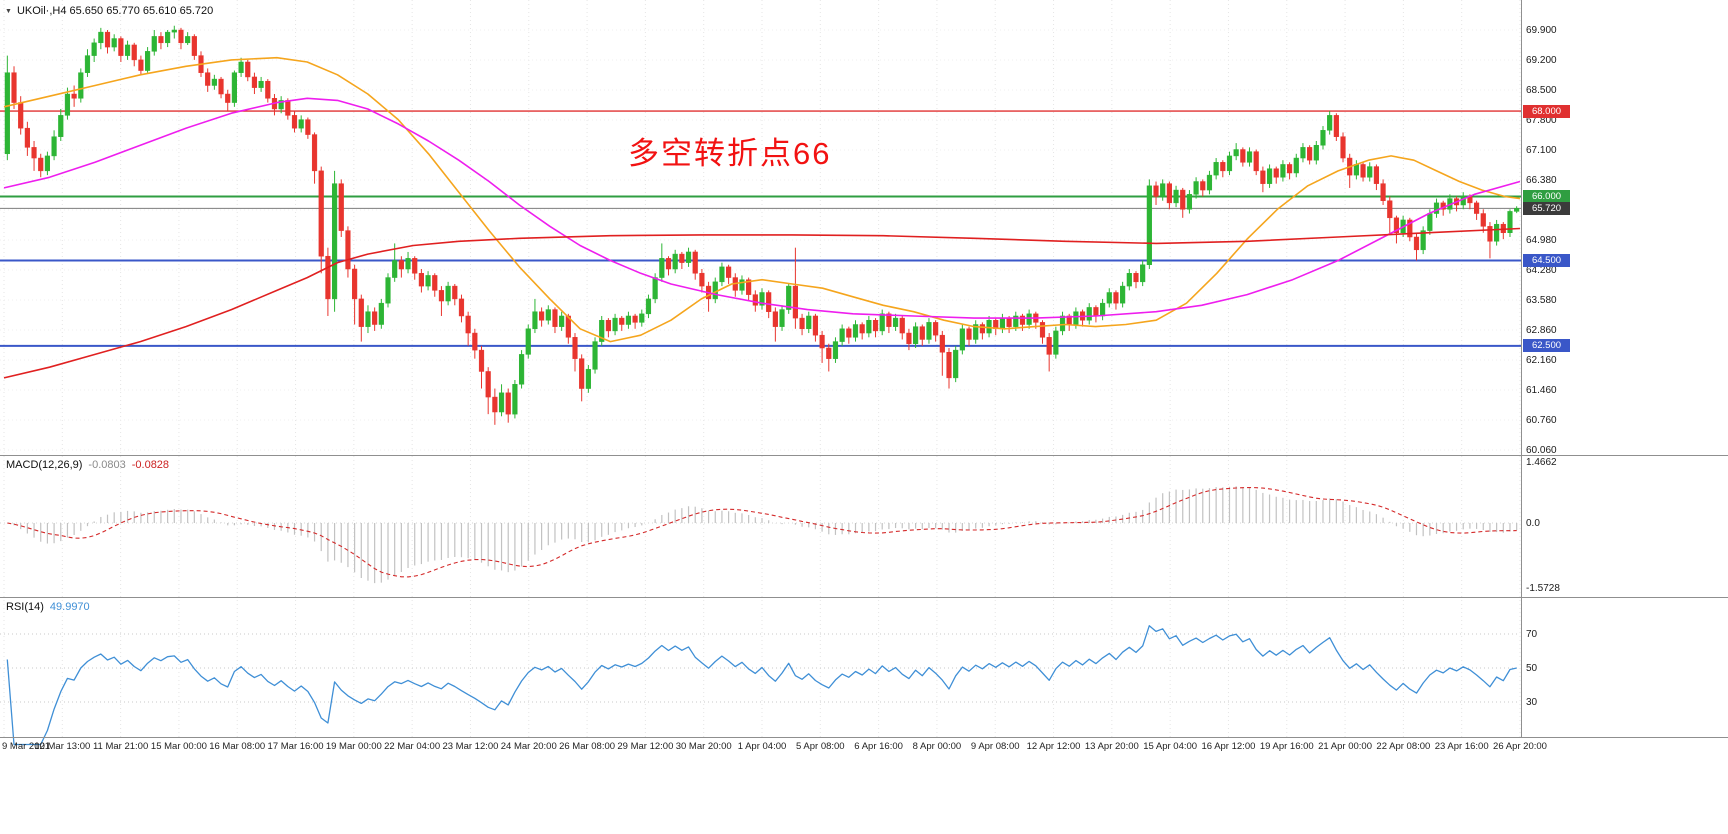 Image resolution: width=1728 pixels, height=834 pixels. I want to click on macd-signal-line, so click(762, 532).